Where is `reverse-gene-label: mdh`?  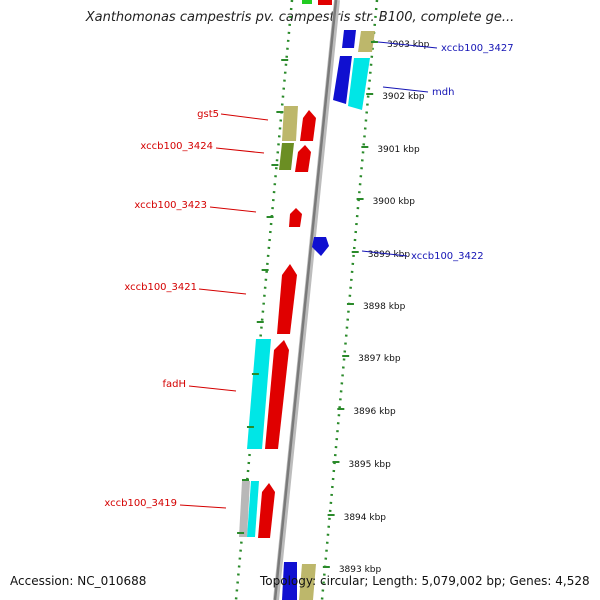
reverse-gene-label: mdh is located at coordinates (443, 92).